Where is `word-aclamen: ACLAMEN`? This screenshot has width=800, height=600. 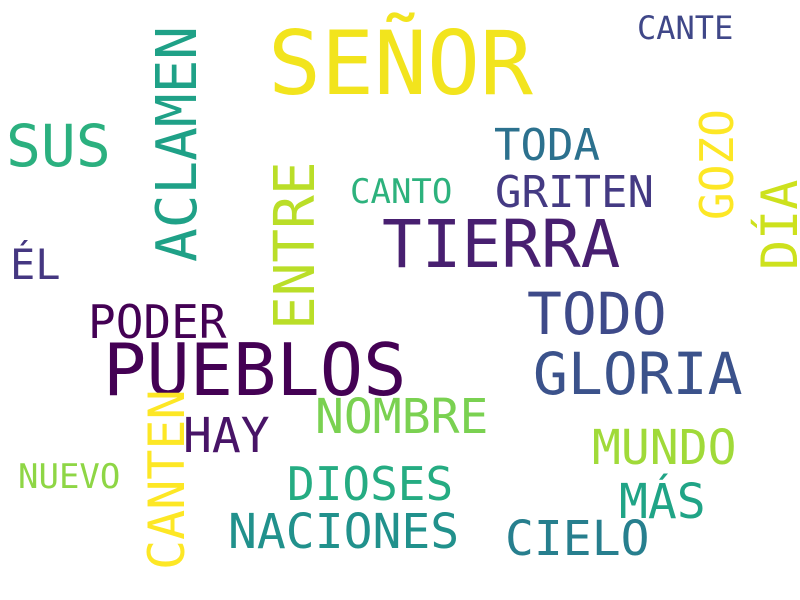
word-aclamen: ACLAMEN is located at coordinates (177, 143).